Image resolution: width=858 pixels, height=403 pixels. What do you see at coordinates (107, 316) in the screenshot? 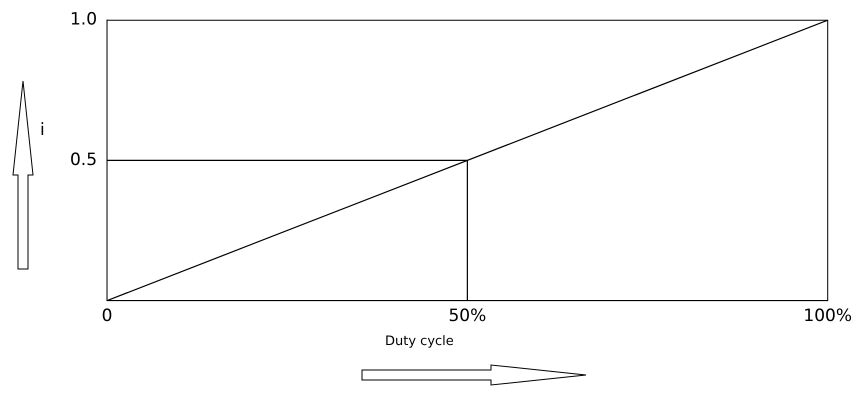
I see `x-tick-label: 0` at bounding box center [107, 316].